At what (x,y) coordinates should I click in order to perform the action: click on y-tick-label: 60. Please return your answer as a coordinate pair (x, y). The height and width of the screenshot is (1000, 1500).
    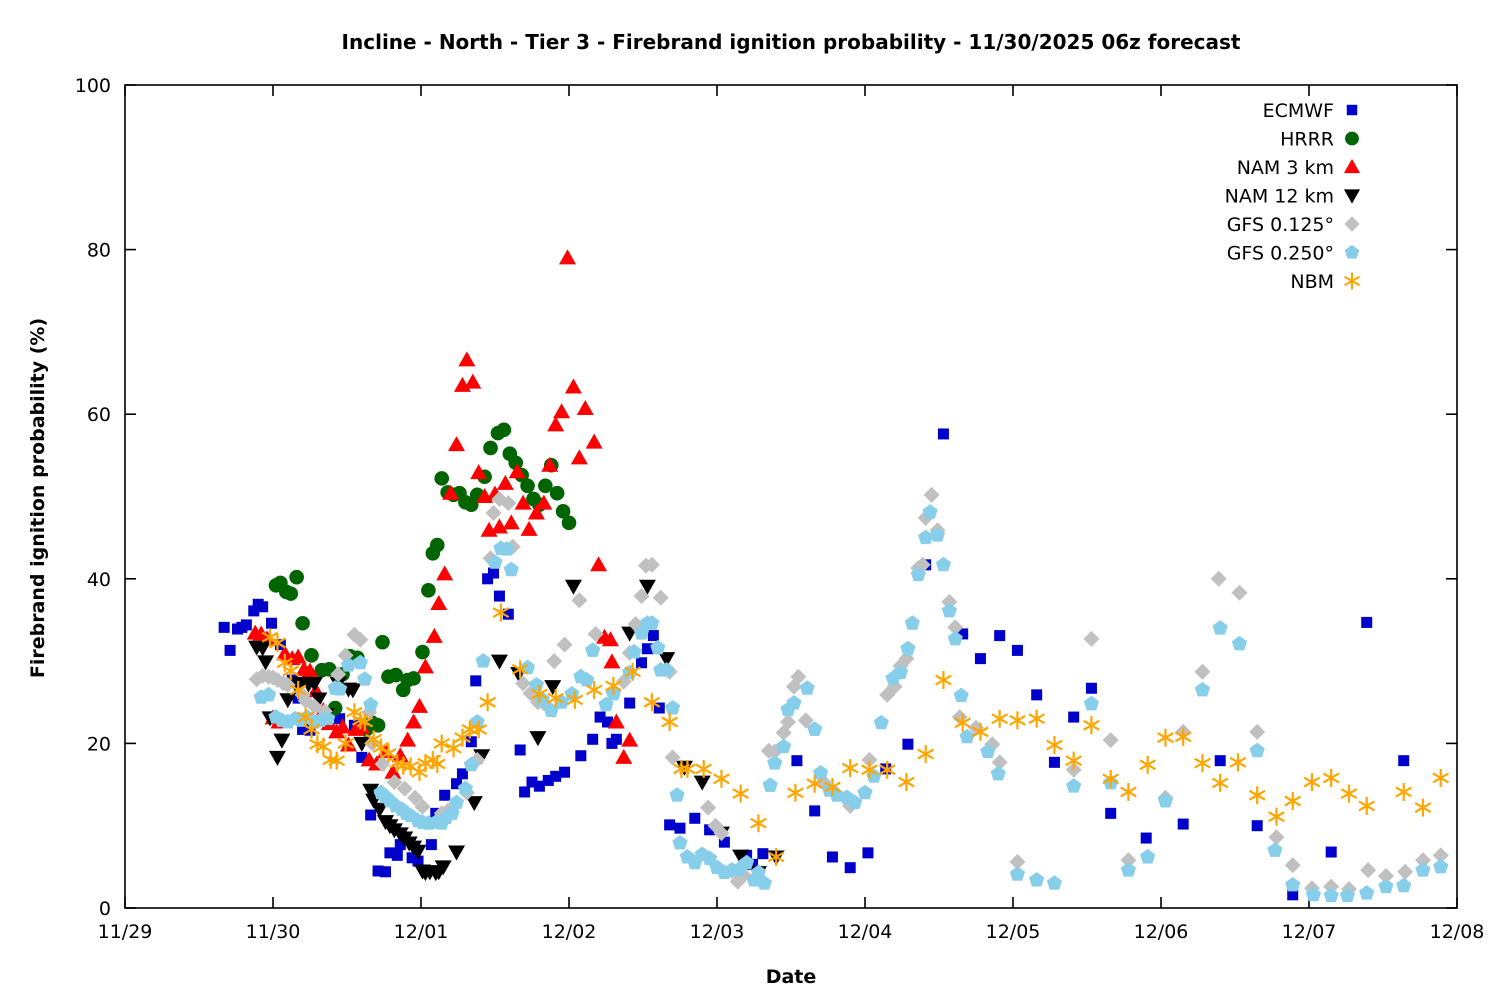
    Looking at the image, I should click on (99, 415).